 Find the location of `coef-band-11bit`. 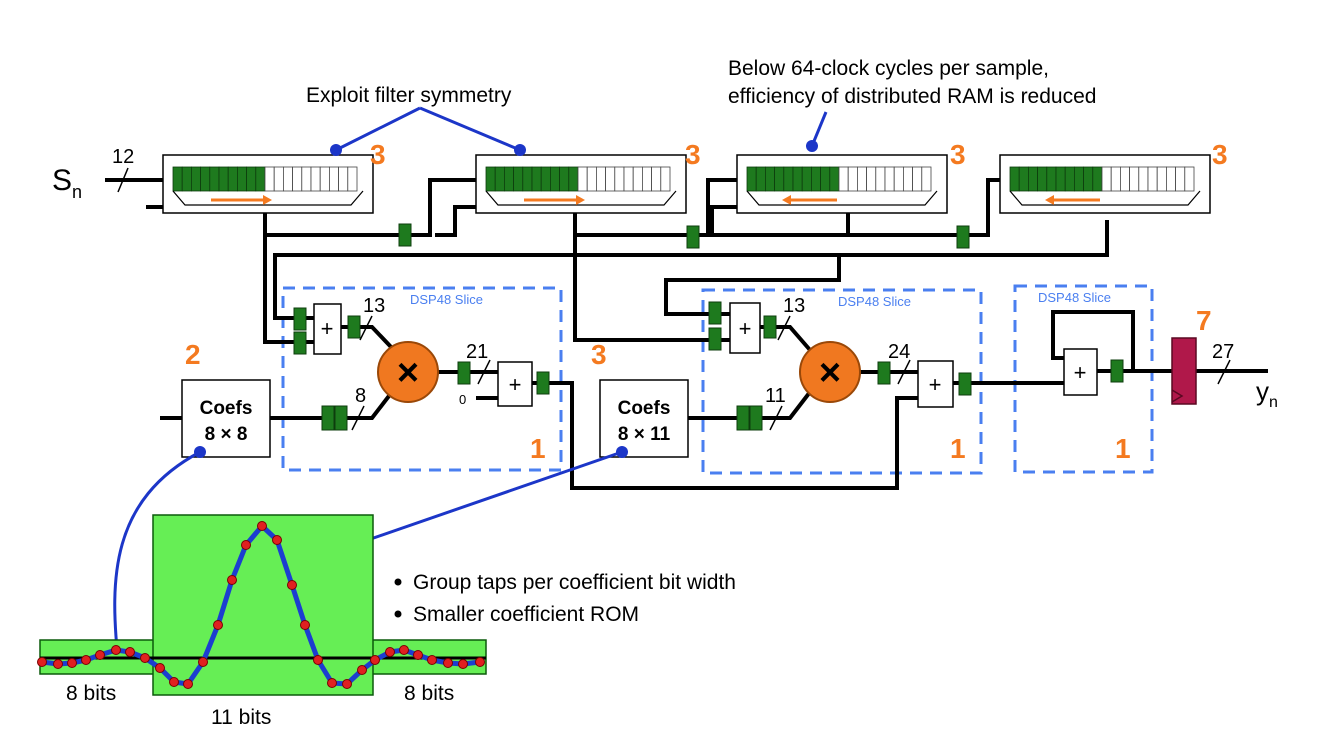

coef-band-11bit is located at coordinates (263, 605).